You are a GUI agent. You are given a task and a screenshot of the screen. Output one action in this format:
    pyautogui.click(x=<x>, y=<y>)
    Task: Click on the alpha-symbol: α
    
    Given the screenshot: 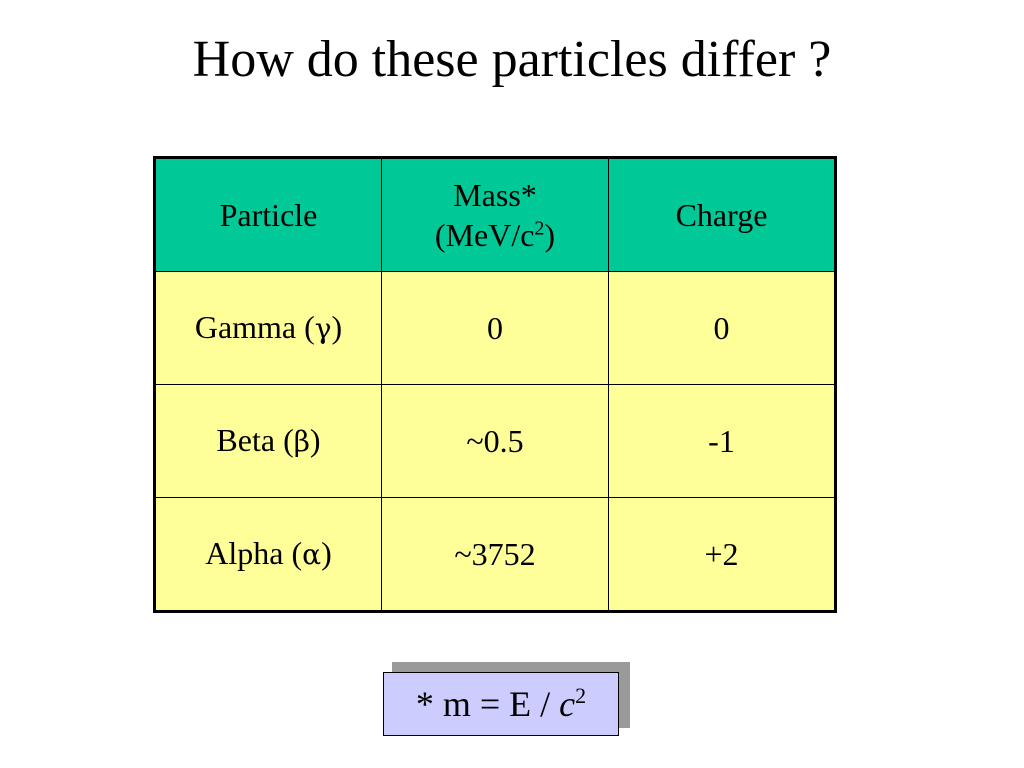 What is the action you would take?
    pyautogui.click(x=312, y=554)
    